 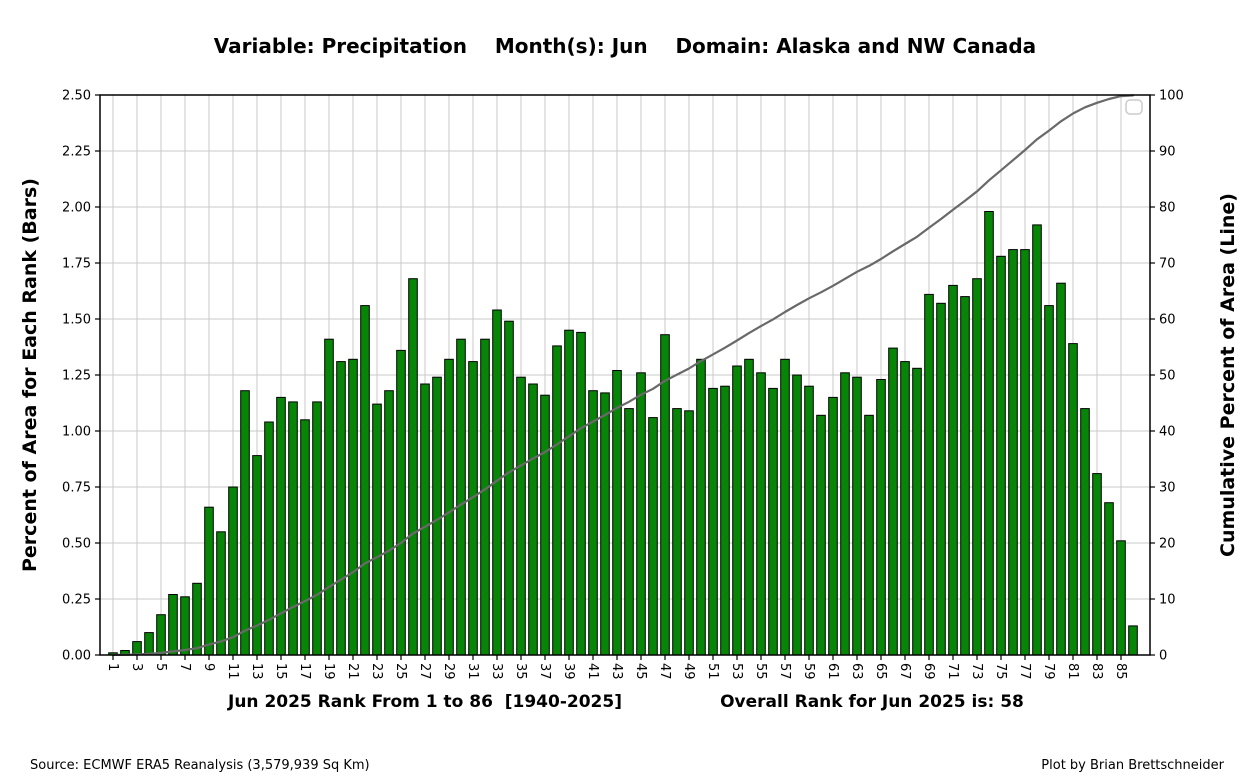 What do you see at coordinates (1072, 671) in the screenshot?
I see `x-tick-label: 81` at bounding box center [1072, 671].